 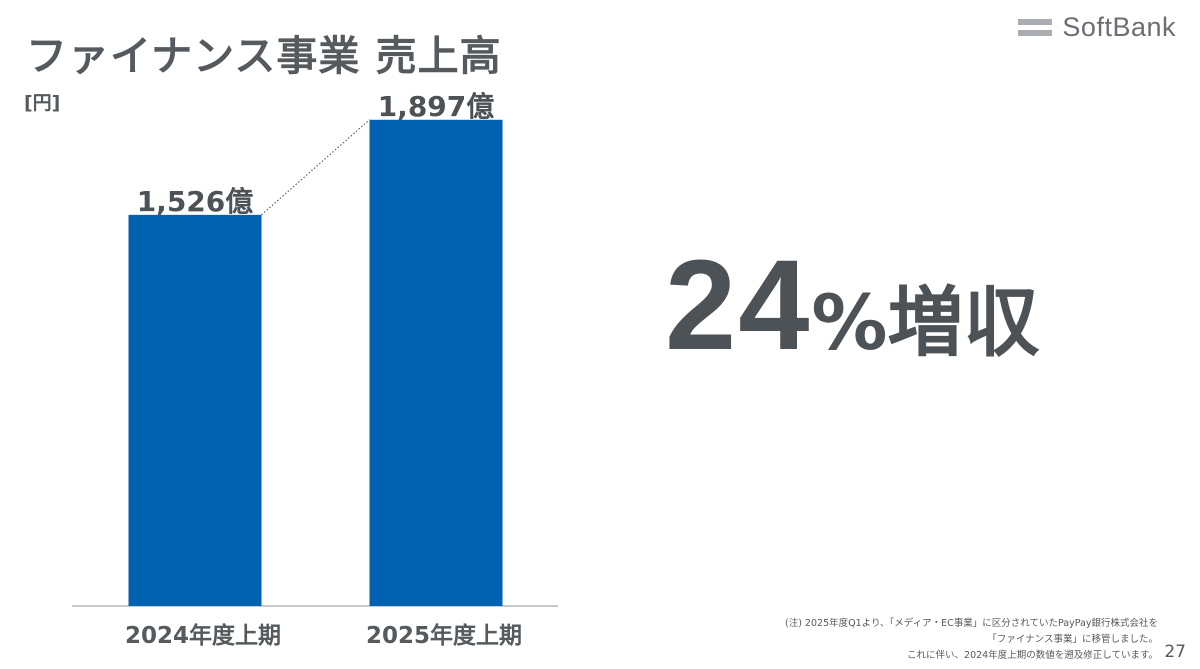 I want to click on page-title: ファイナンス事業 売上高, so click(x=264, y=56).